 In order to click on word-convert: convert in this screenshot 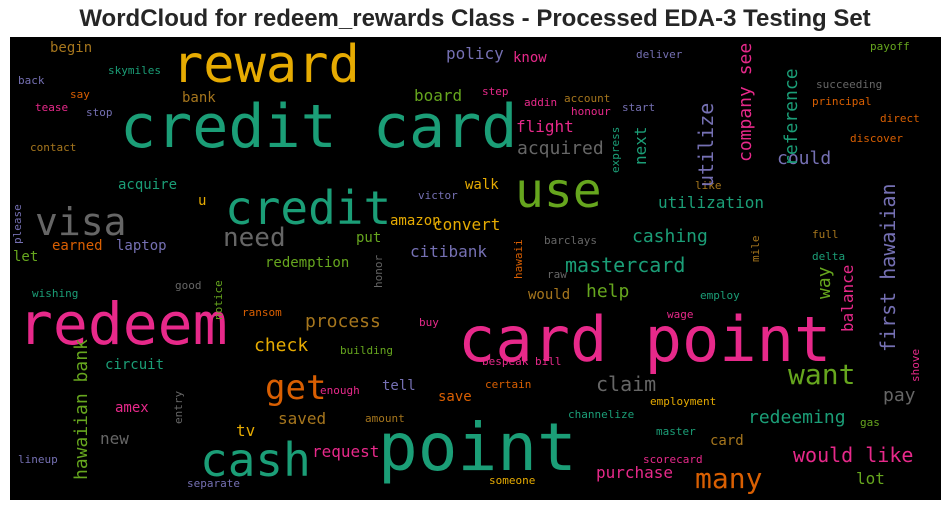, I will do `click(467, 224)`.